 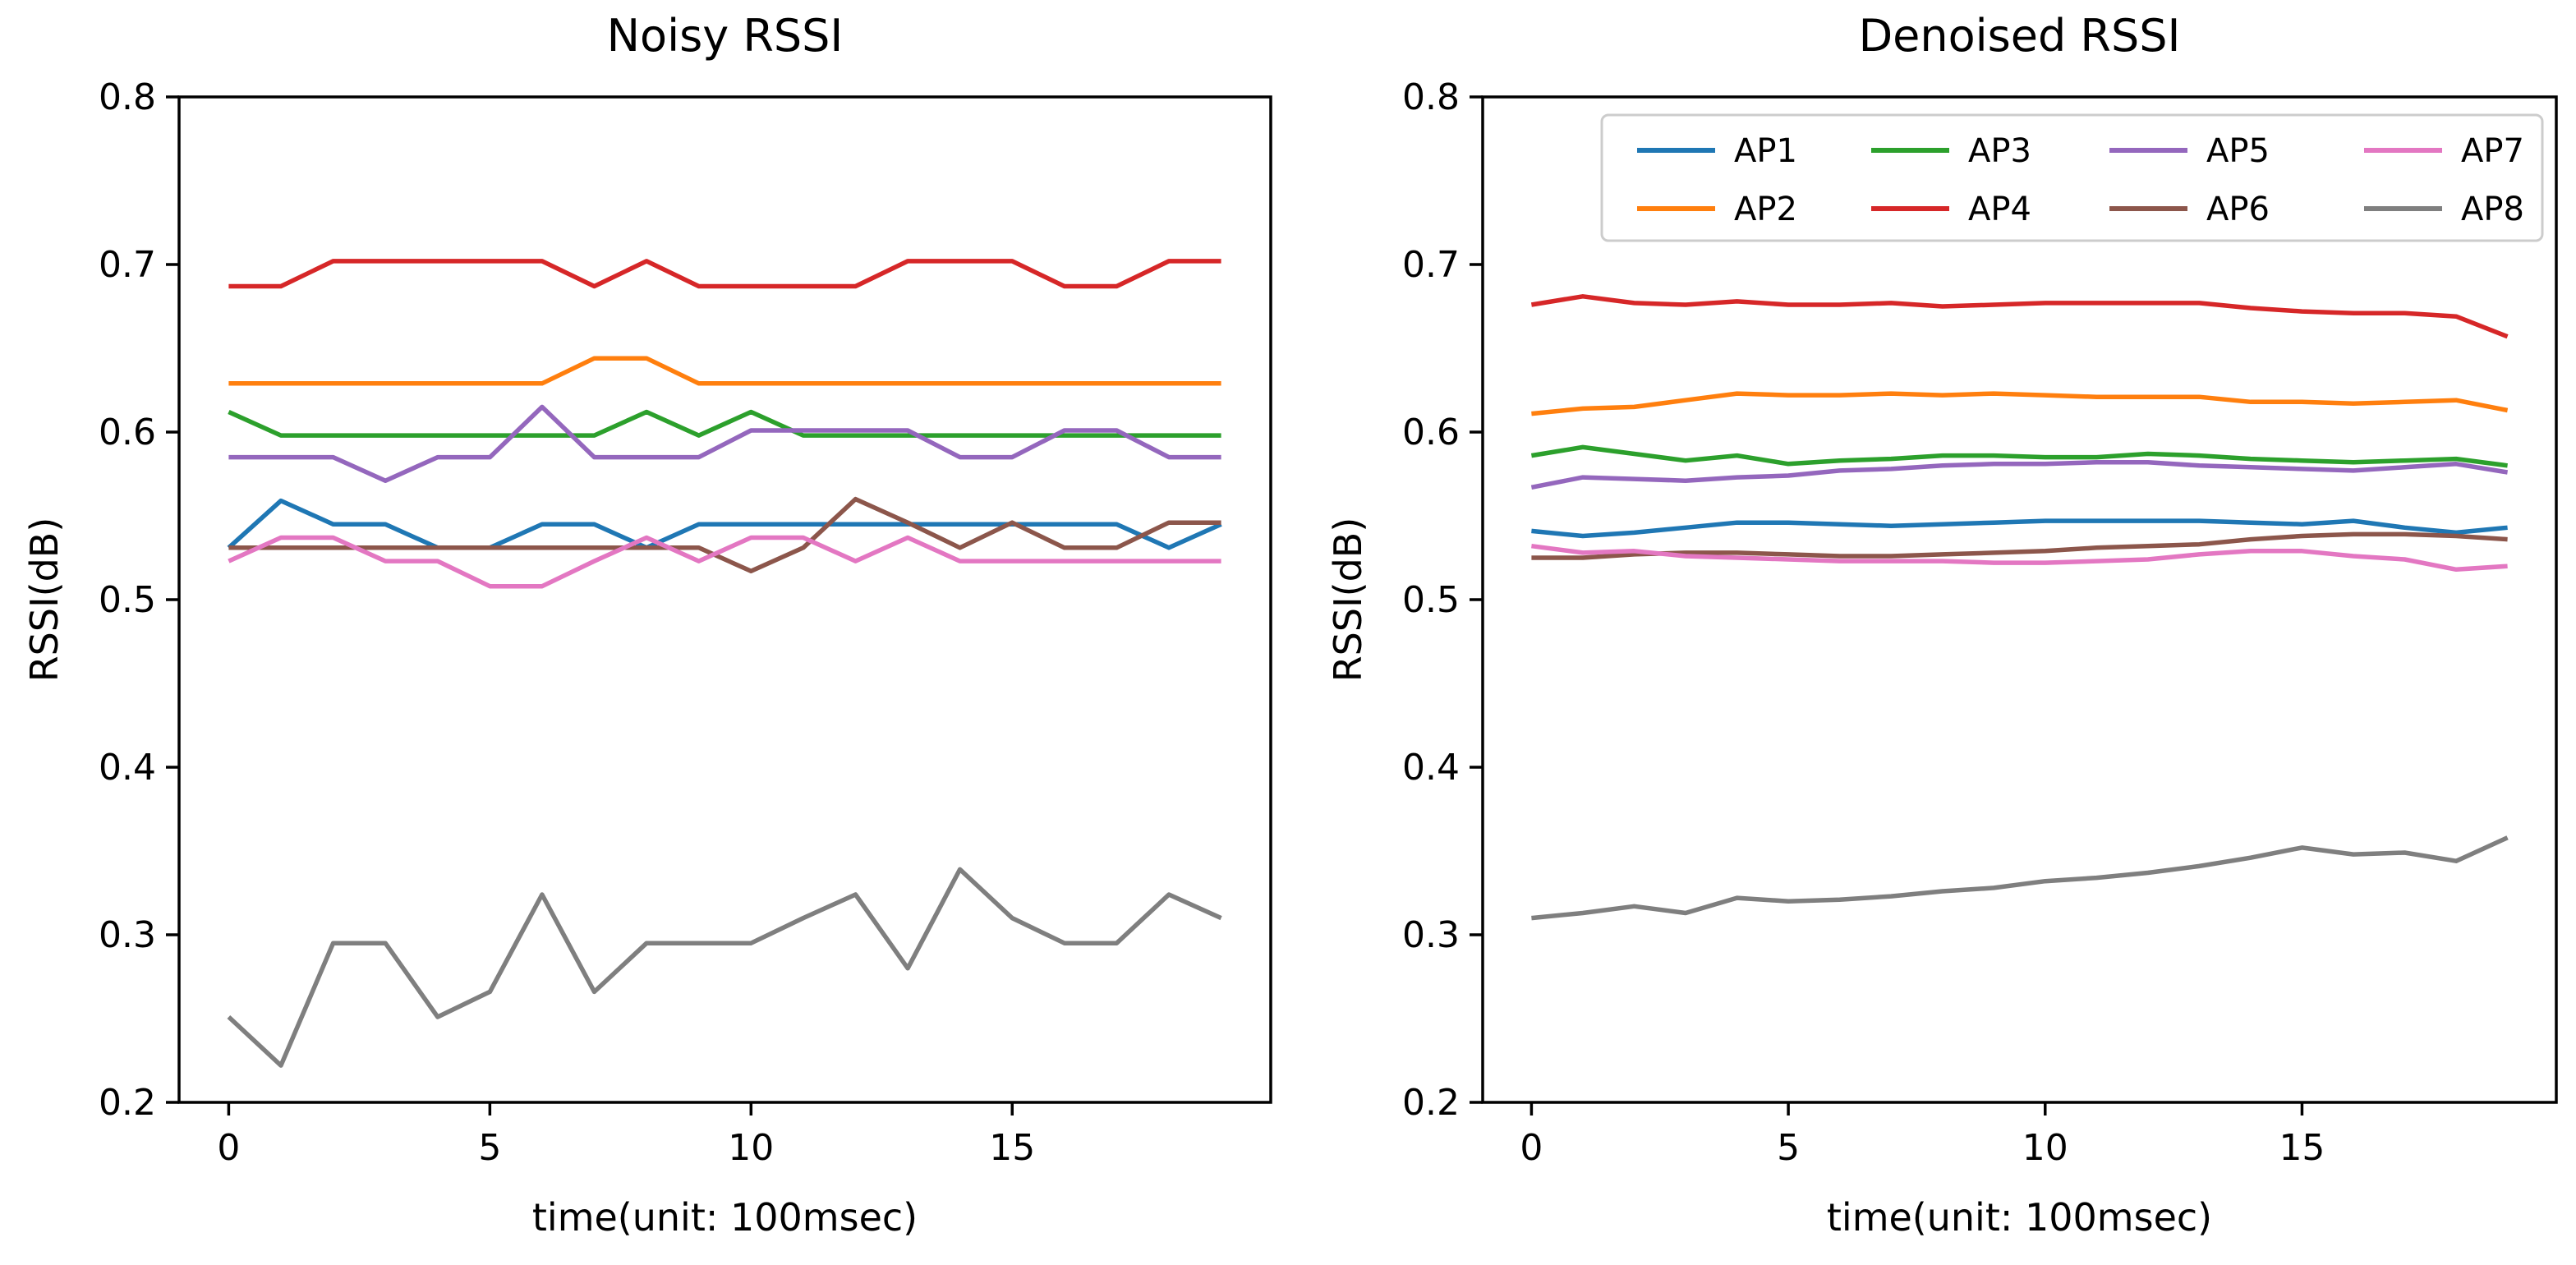 I want to click on legend-label-ap1: AP1, so click(x=1765, y=151).